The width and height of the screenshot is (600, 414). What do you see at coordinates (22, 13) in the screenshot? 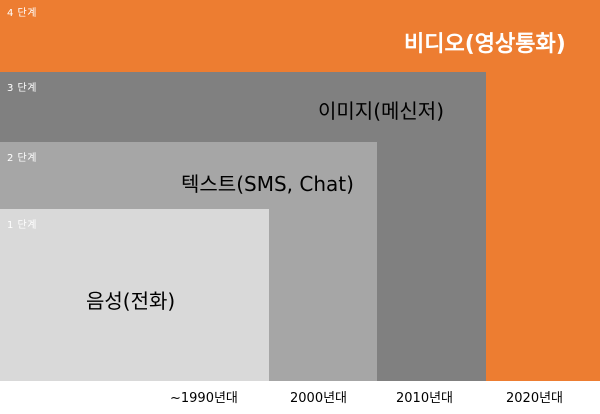
I see `stage-4-label: 4 단계` at bounding box center [22, 13].